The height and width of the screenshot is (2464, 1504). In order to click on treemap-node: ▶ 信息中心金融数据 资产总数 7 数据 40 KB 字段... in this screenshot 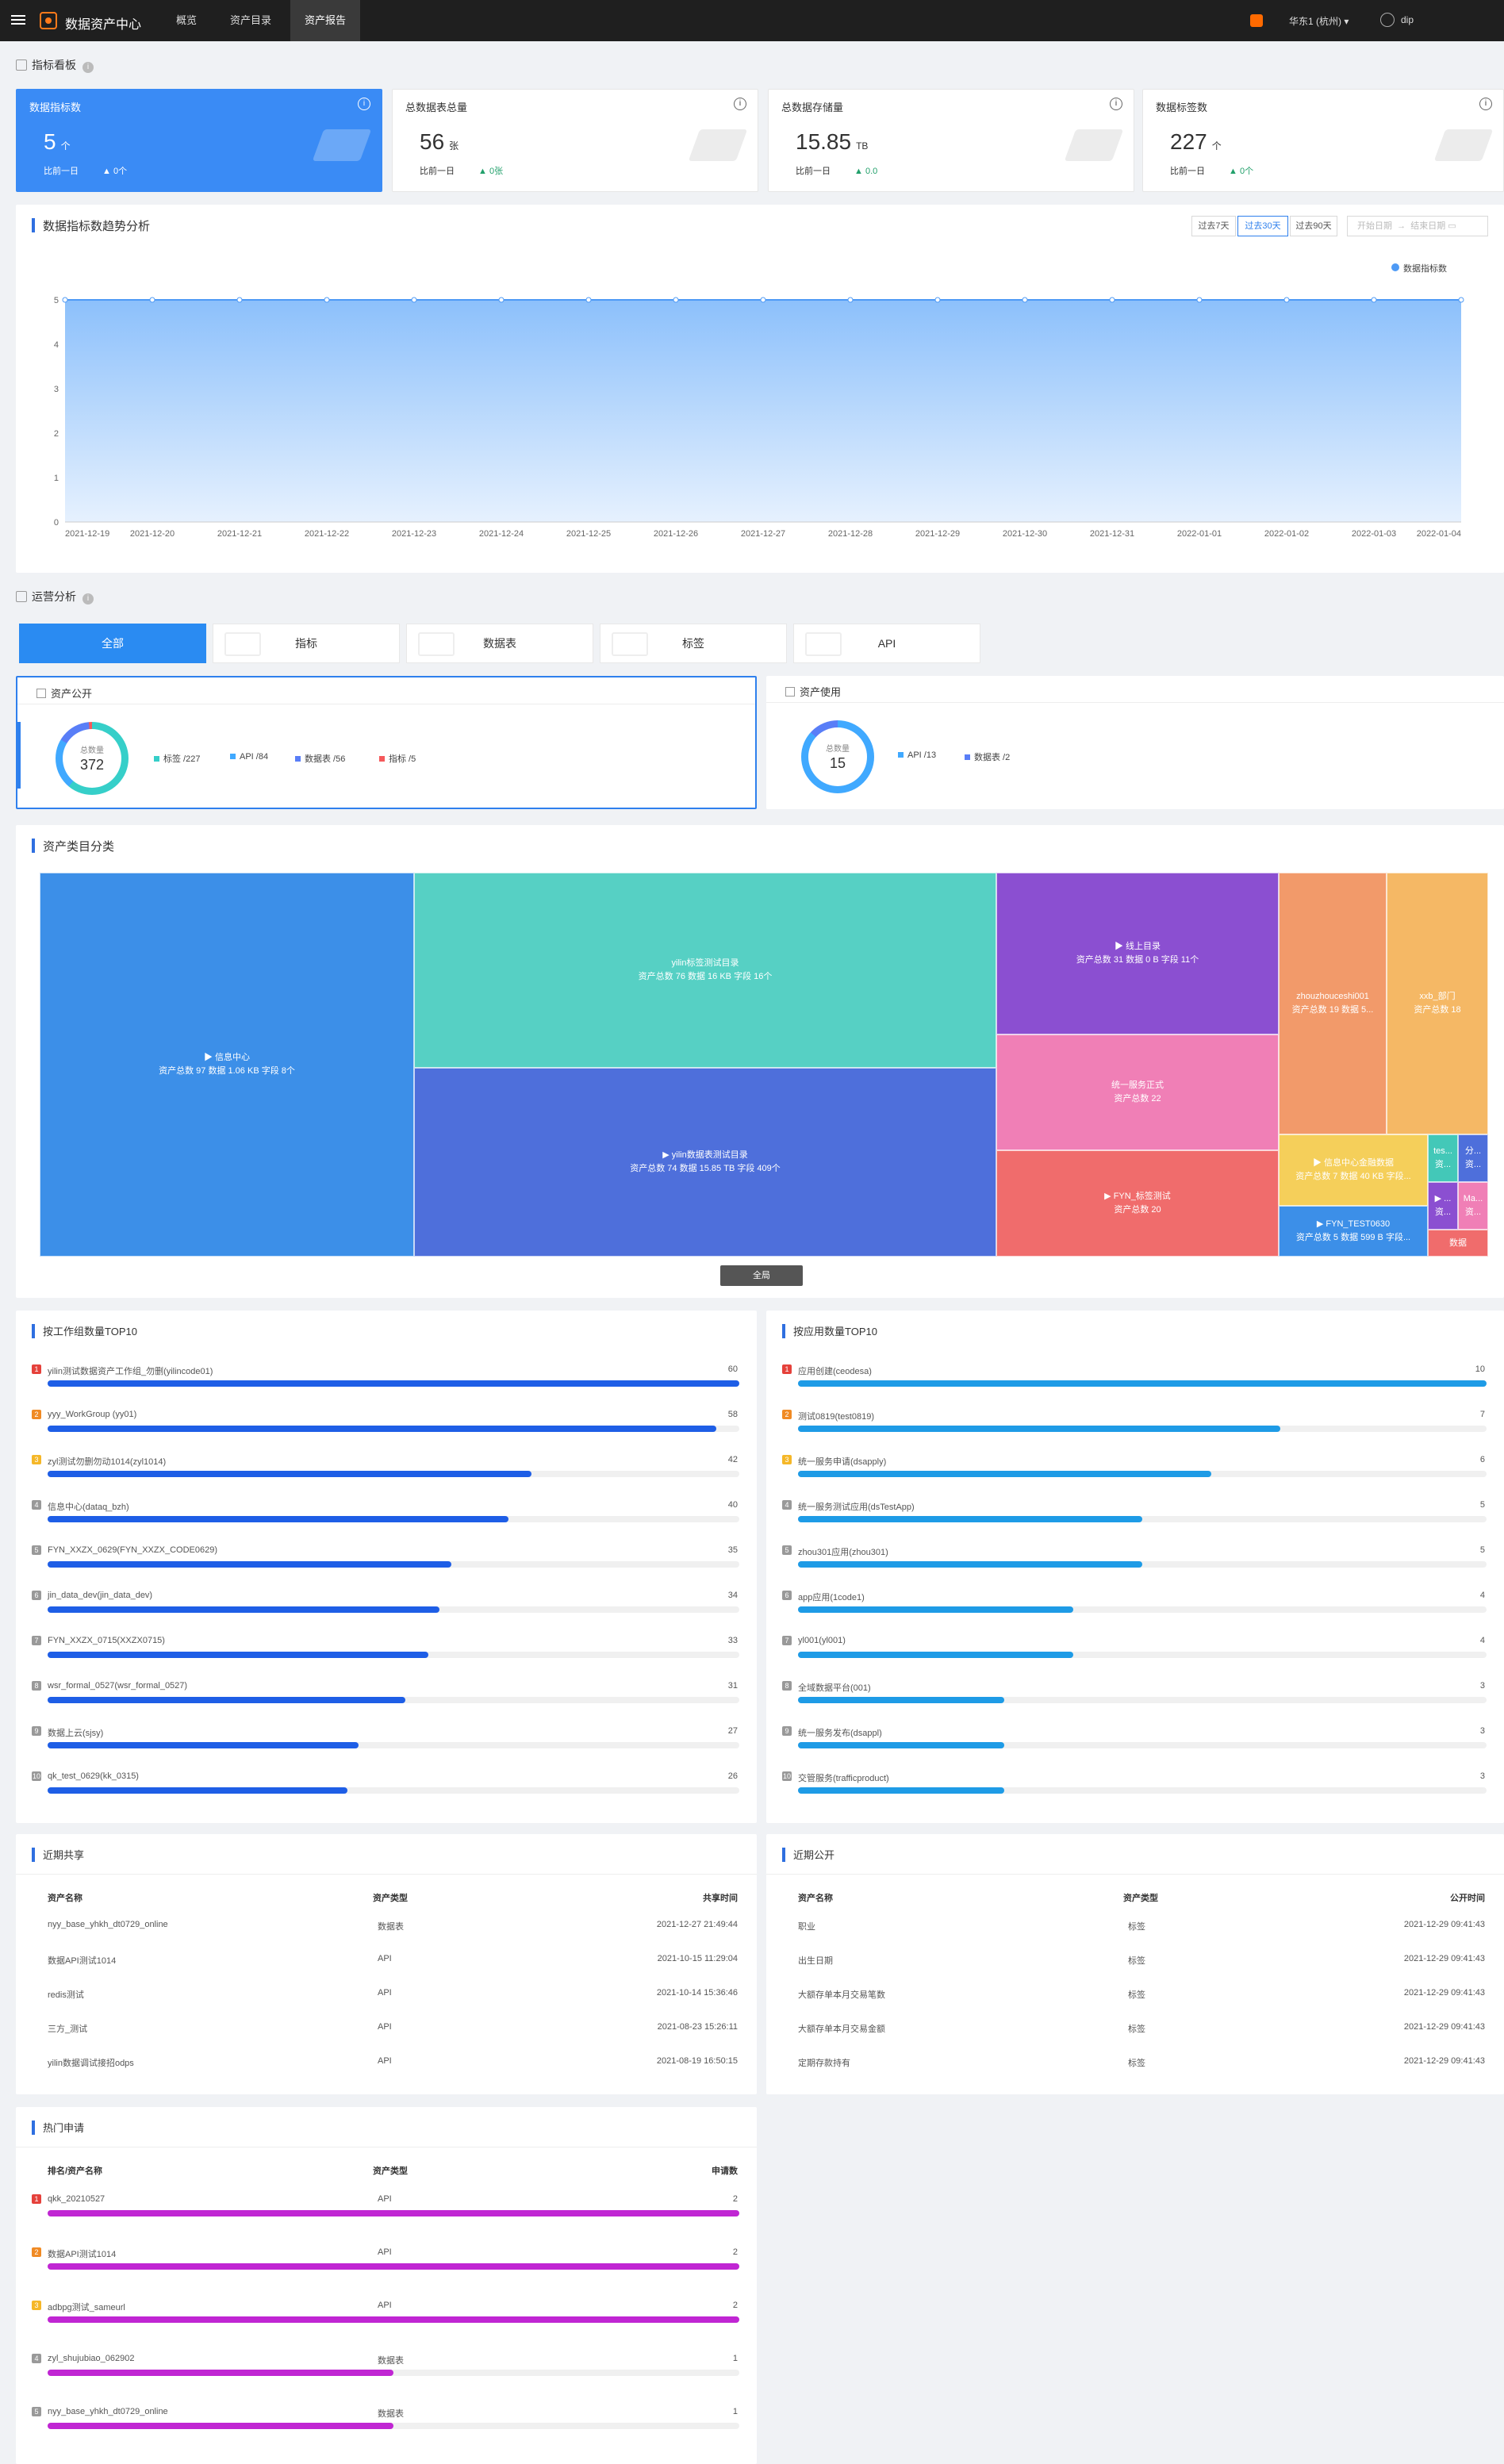, I will do `click(1353, 1170)`.